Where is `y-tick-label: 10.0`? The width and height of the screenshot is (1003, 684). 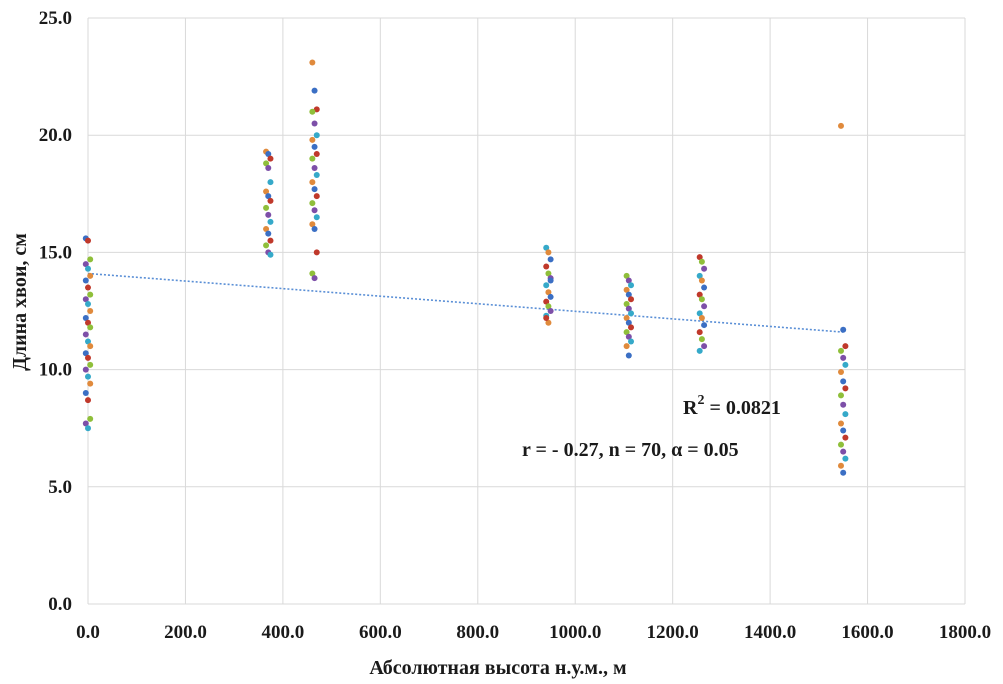
y-tick-label: 10.0 is located at coordinates (55, 370).